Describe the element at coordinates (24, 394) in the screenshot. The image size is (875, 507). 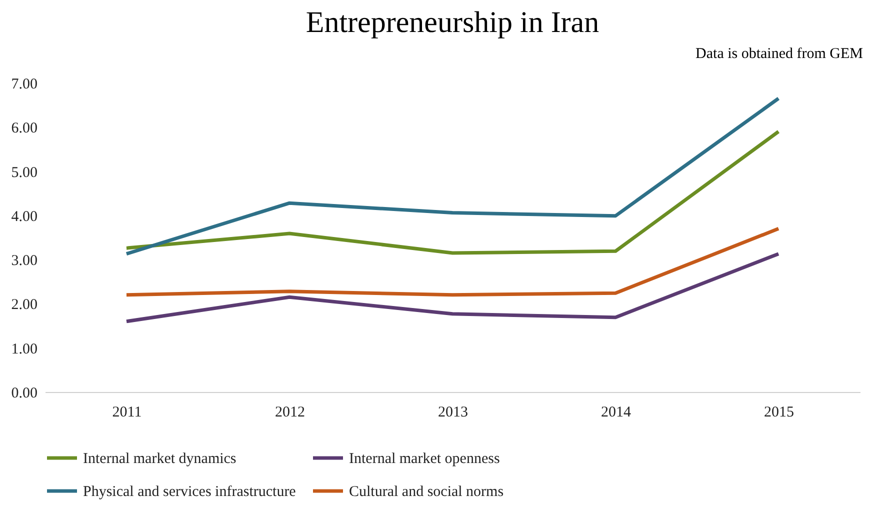
I see `y-tick-label: 0.00` at that location.